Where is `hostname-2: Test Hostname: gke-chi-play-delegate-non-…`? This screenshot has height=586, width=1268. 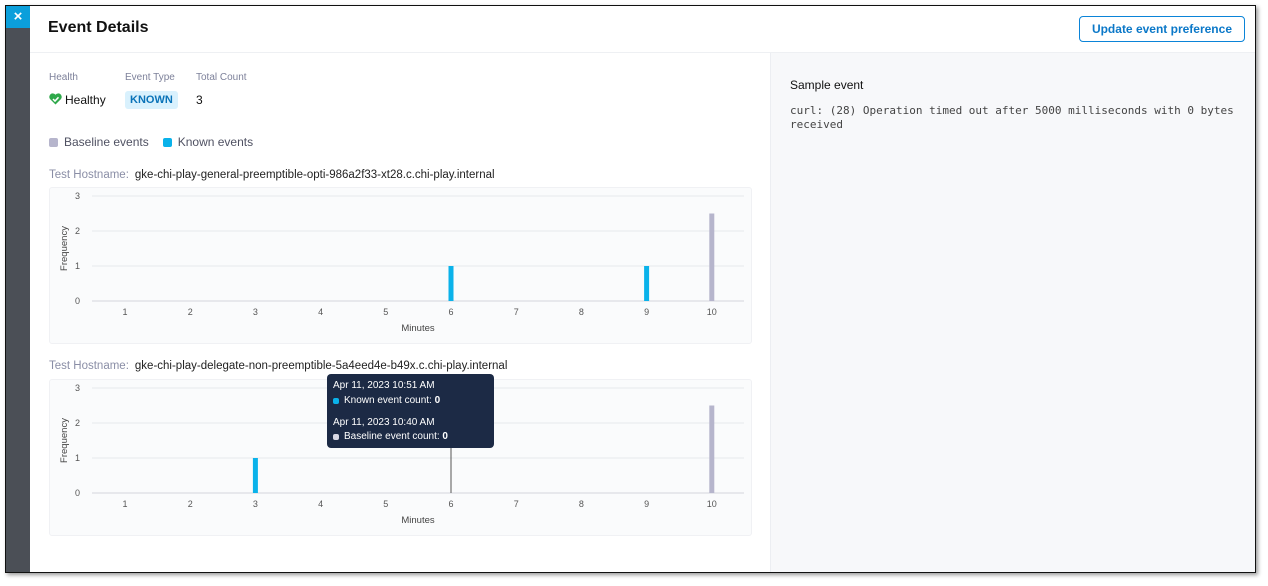
hostname-2: Test Hostname: gke-chi-play-delegate-non-… is located at coordinates (278, 366).